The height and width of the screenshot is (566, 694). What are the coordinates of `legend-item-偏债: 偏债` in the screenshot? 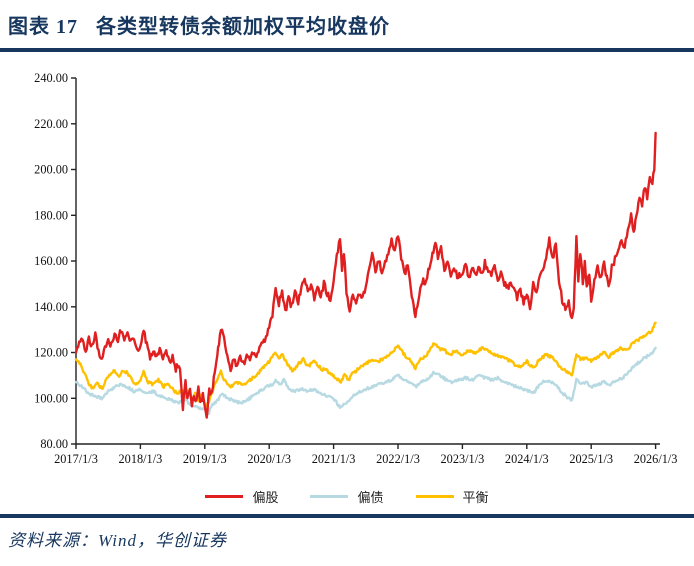 It's located at (347, 496).